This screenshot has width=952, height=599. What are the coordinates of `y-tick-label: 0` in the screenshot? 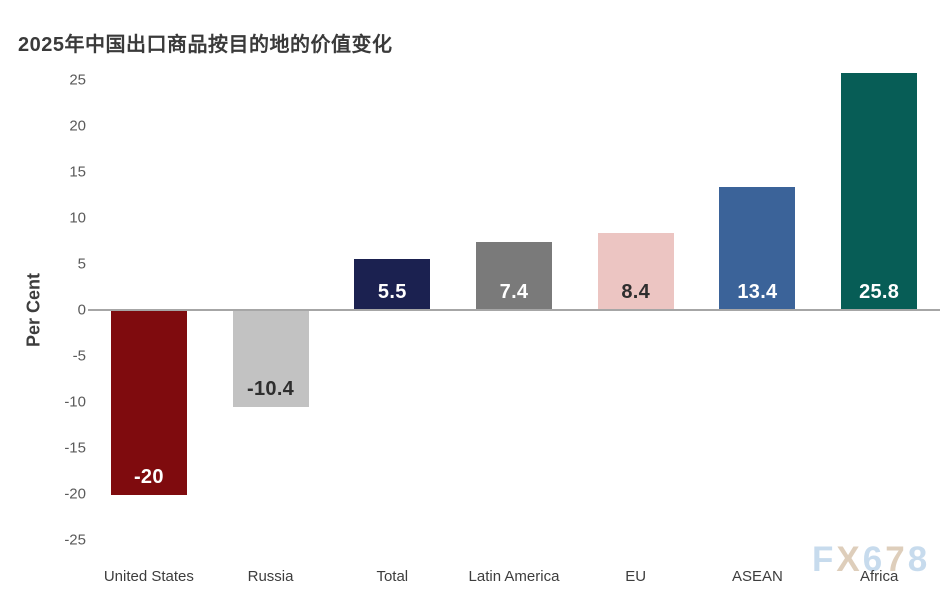 It's located at (81, 310).